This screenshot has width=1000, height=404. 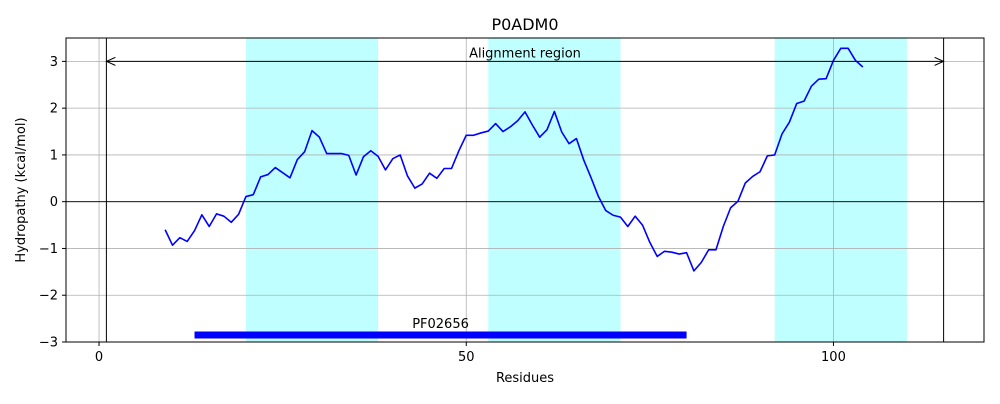 I want to click on y-axis-label: Hydropathy (kcal/mol), so click(x=21, y=189).